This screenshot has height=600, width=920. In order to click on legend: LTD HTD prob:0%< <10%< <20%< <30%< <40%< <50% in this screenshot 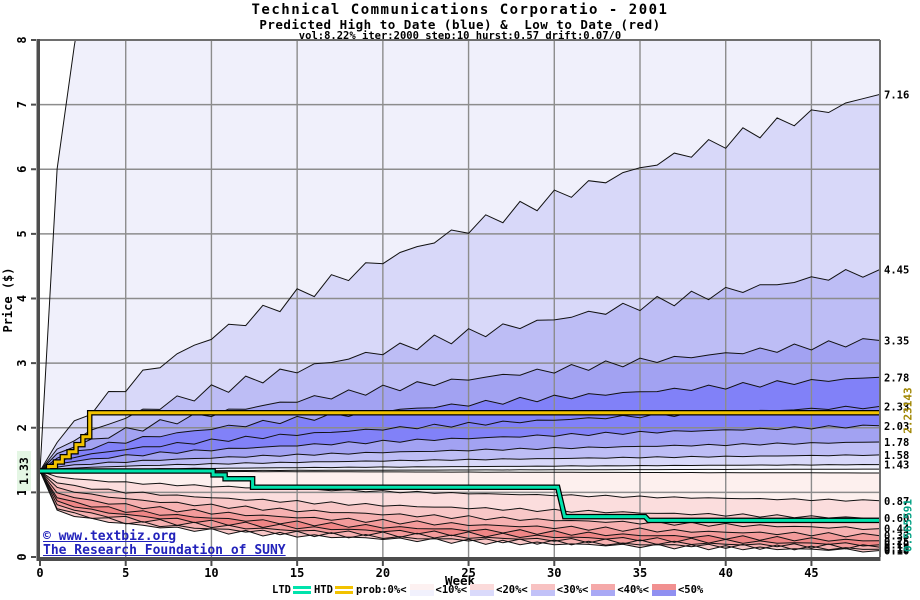, I will do `click(487, 590)`.